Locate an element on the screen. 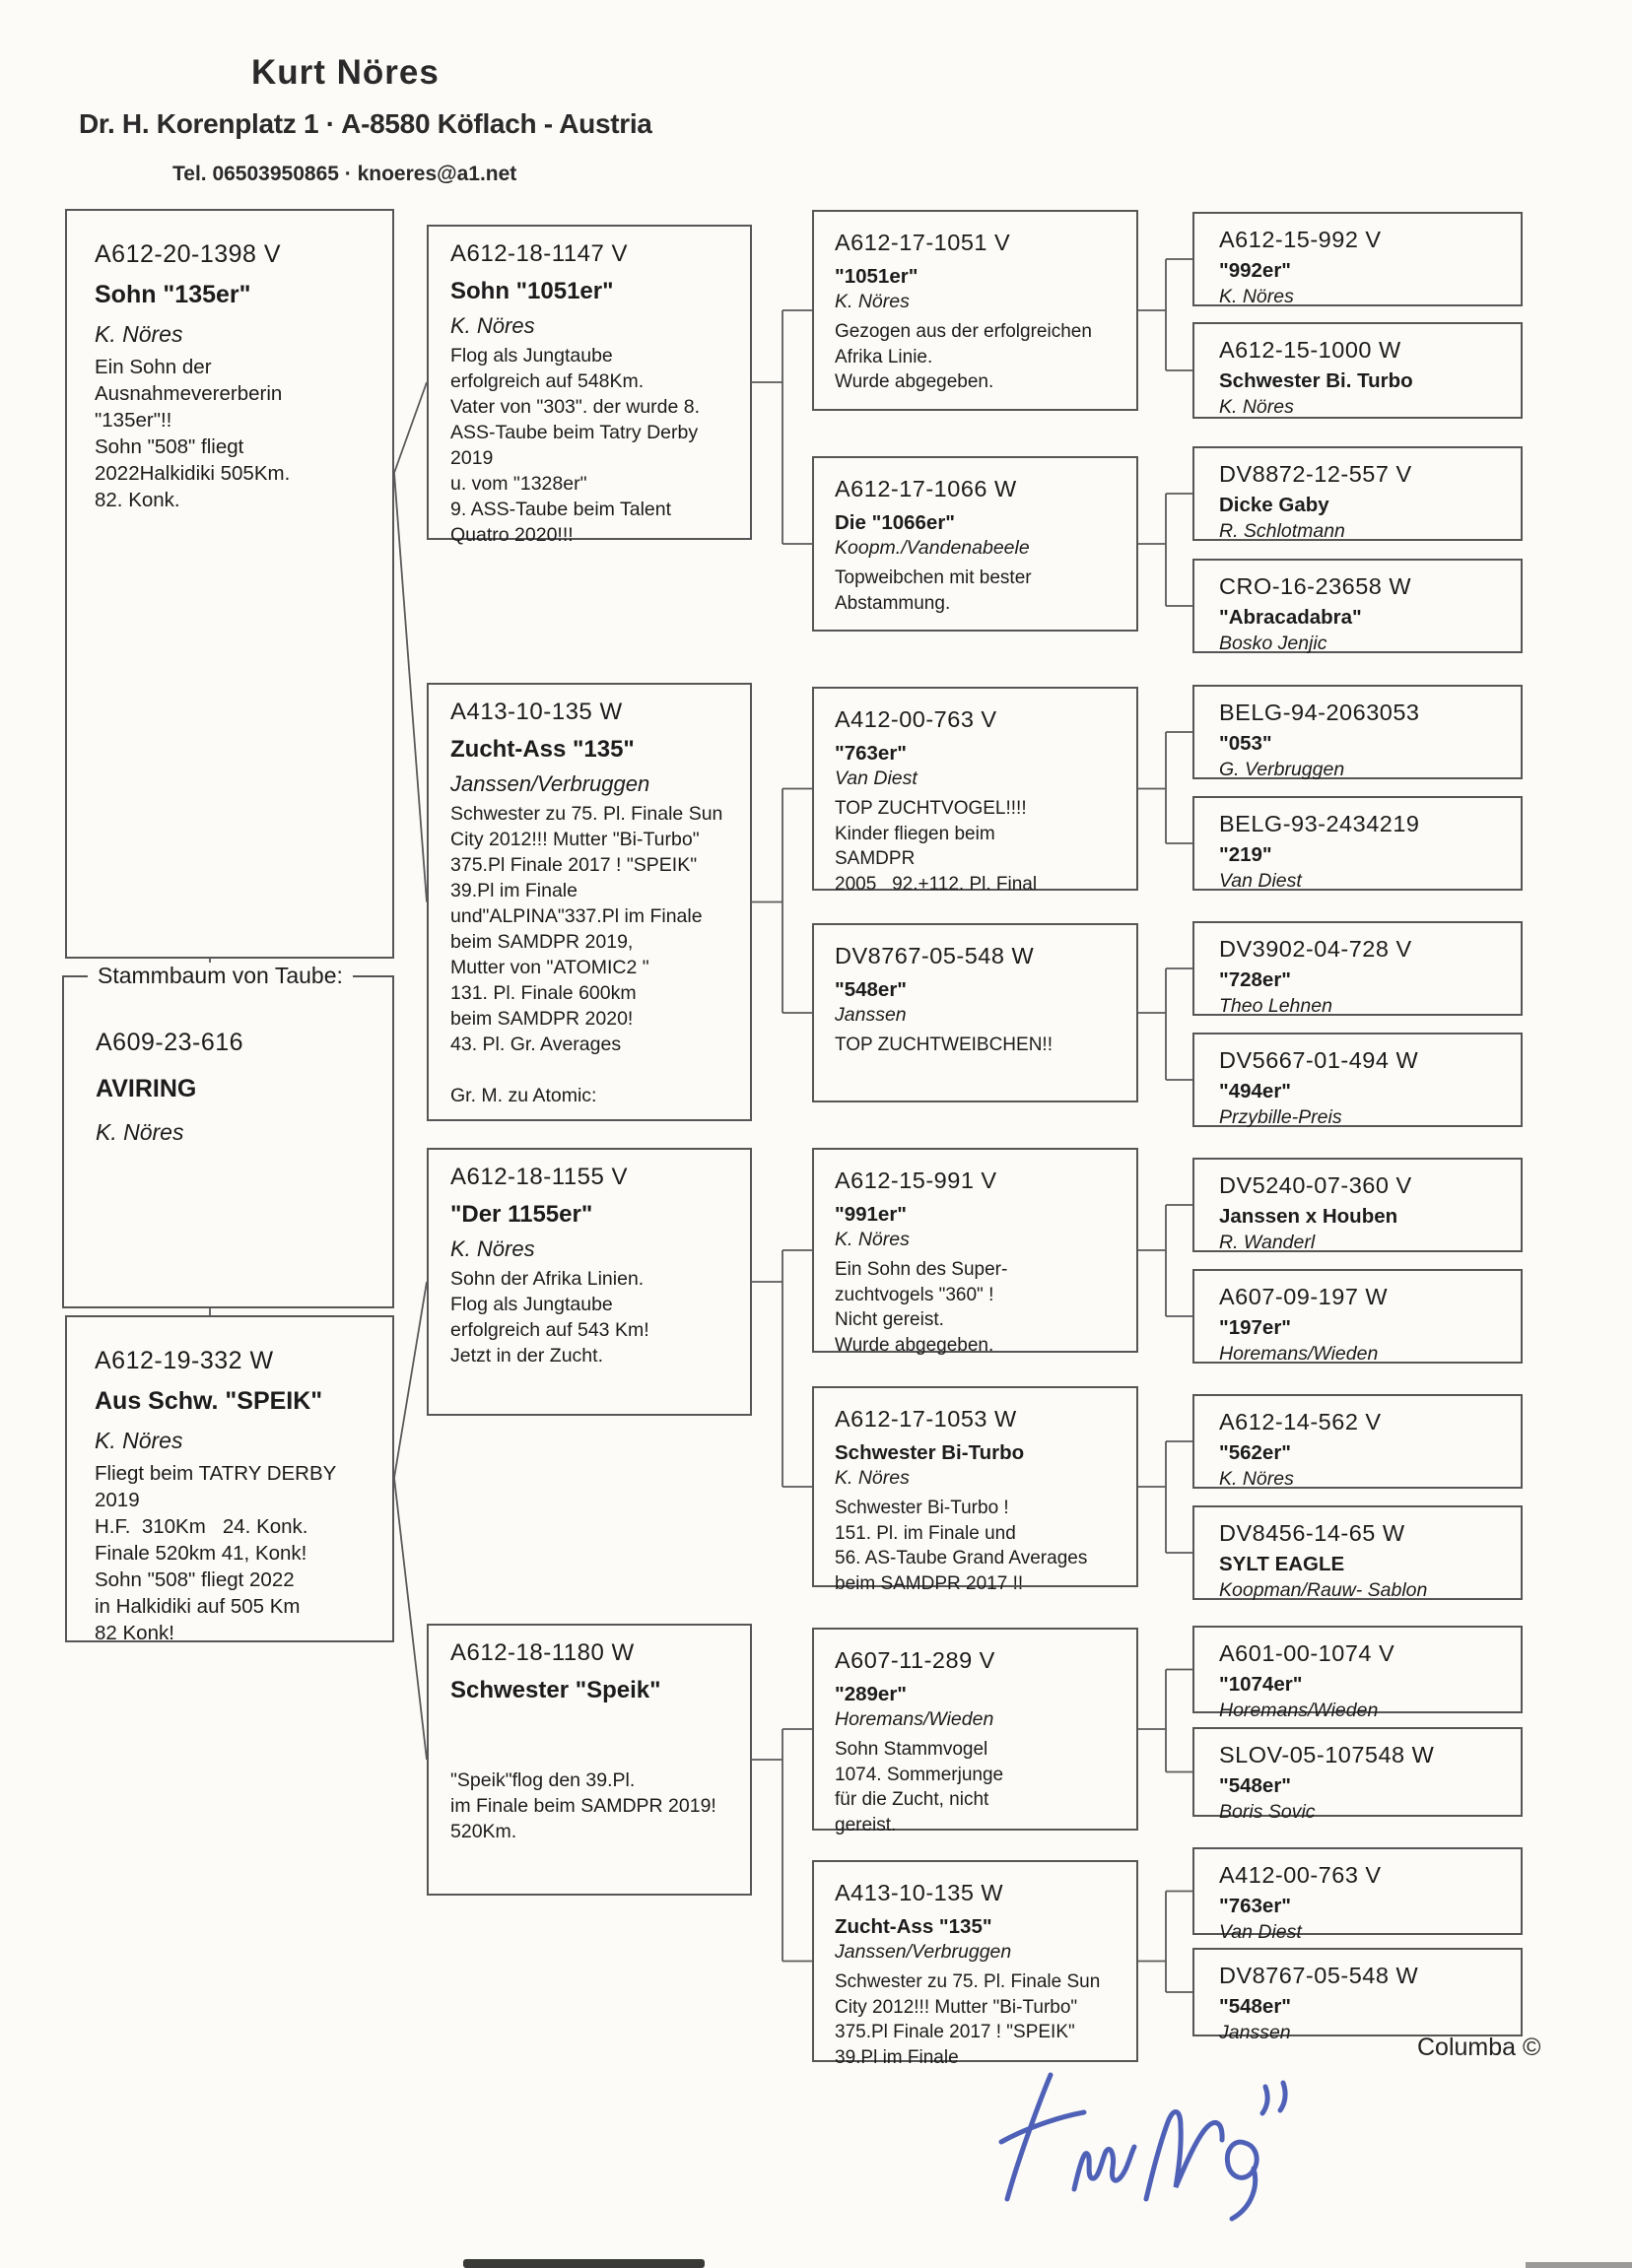 The height and width of the screenshot is (2268, 1632). ring-number: A612-18-1180 W is located at coordinates (542, 1652).